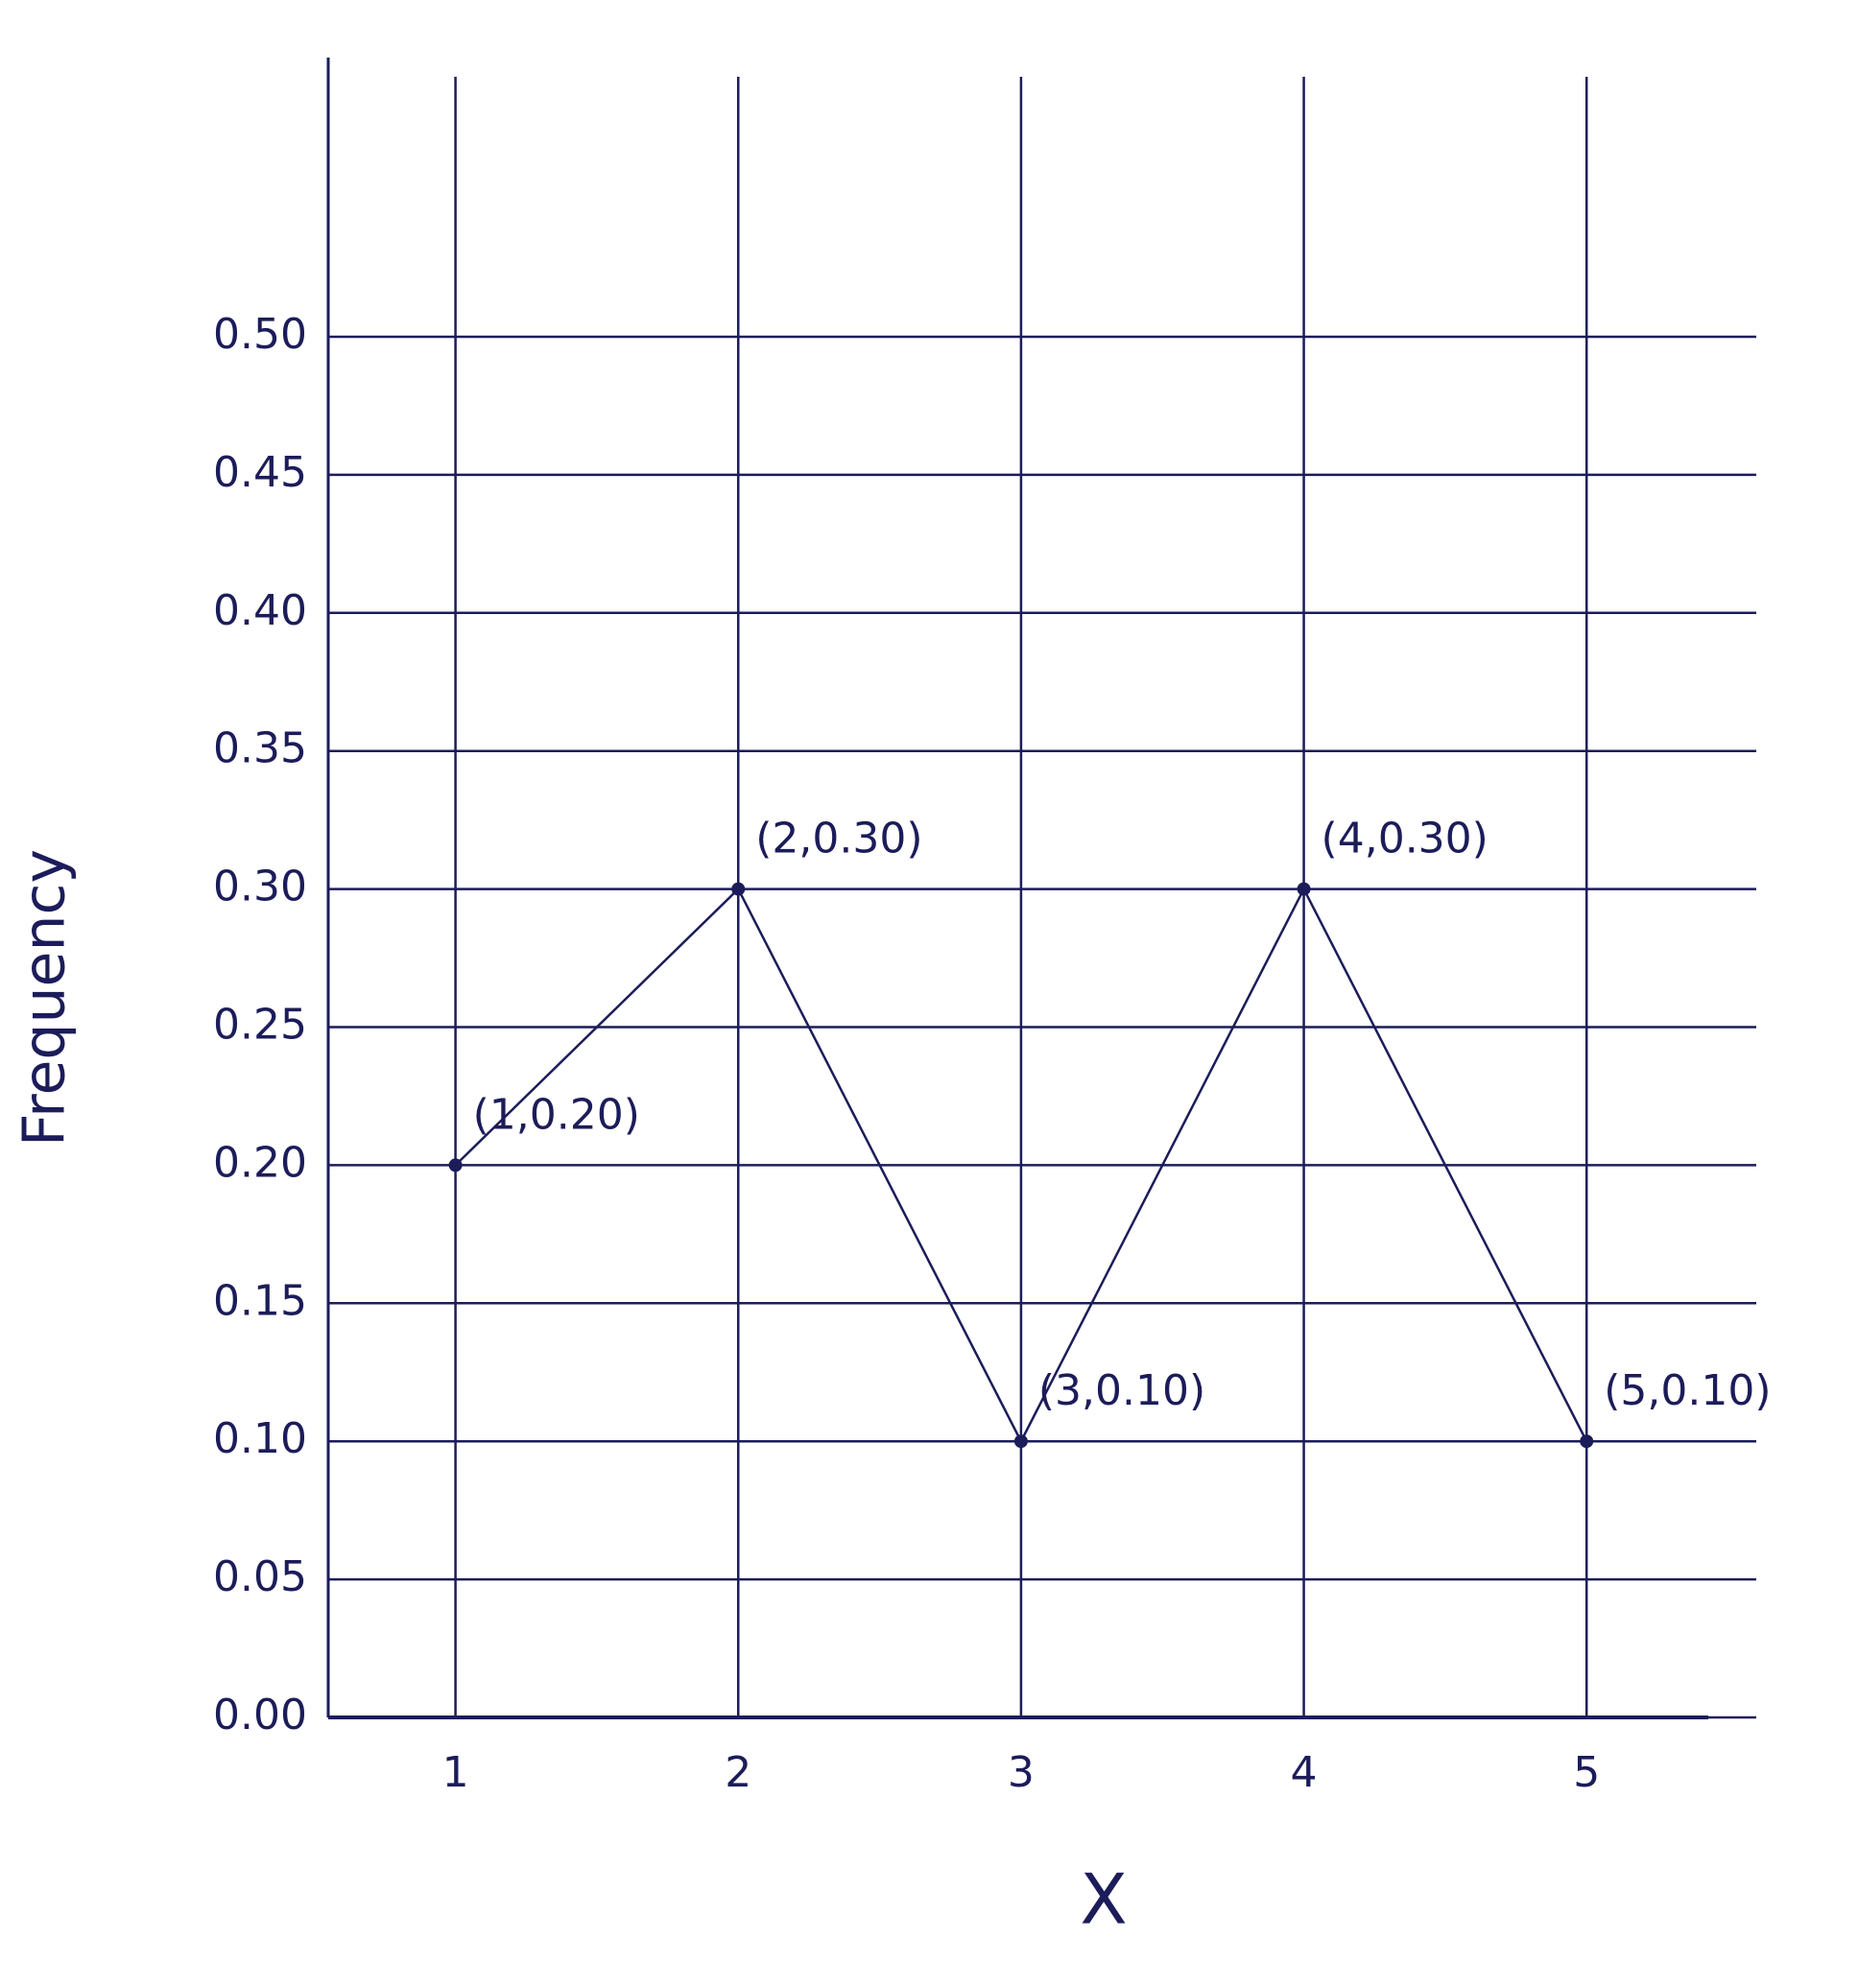 The width and height of the screenshot is (1858, 1988). What do you see at coordinates (260, 1438) in the screenshot?
I see `y-tick-label: 0.10` at bounding box center [260, 1438].